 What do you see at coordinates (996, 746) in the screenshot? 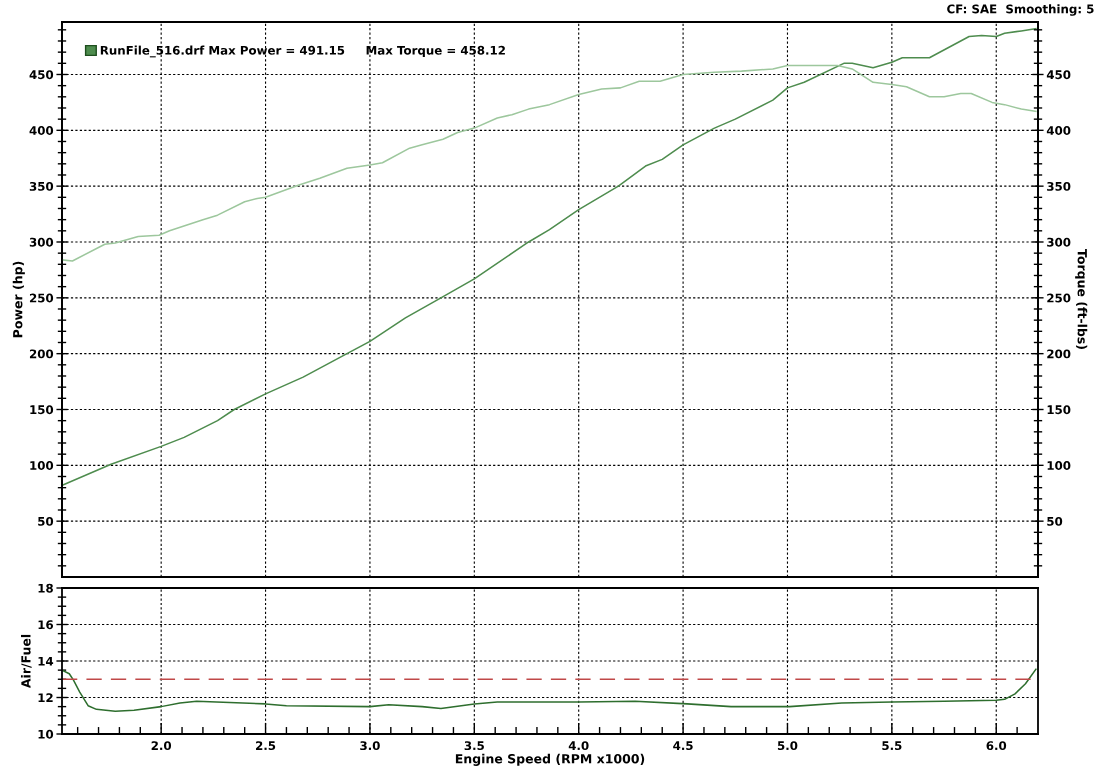
I see `x-tick-label: 6.0` at bounding box center [996, 746].